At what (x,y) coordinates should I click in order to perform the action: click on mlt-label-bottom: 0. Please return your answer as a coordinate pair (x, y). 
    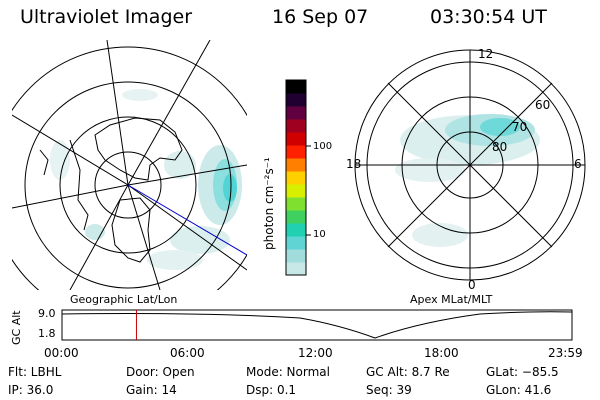
    Looking at the image, I should click on (472, 285).